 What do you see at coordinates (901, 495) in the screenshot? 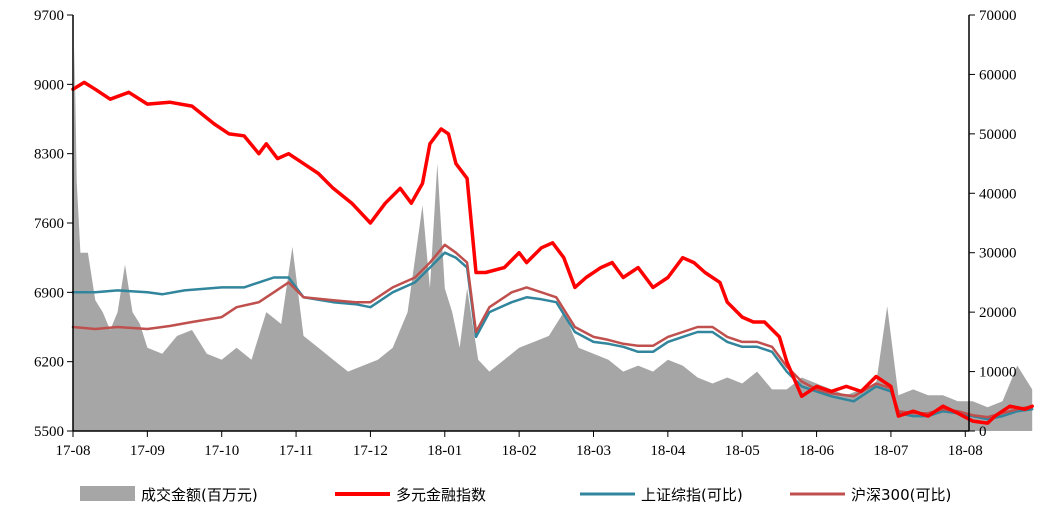
I see `legend-label: 沪深300(可比)` at bounding box center [901, 495].